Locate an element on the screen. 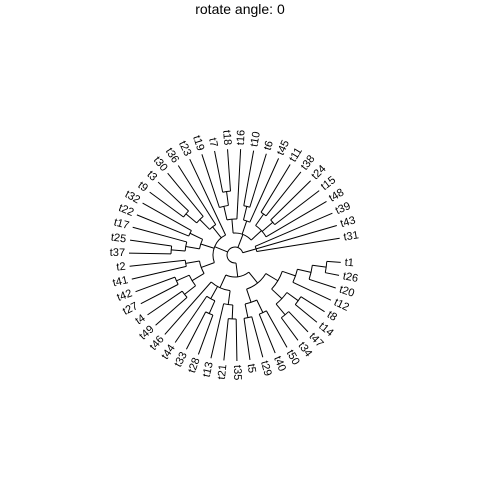 The height and width of the screenshot is (480, 480). tip-label-t10: t10 is located at coordinates (255, 139).